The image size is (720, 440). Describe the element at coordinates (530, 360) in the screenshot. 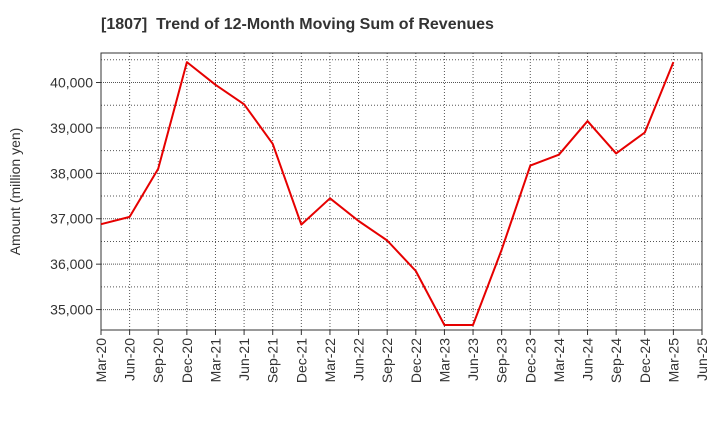

I see `x-tick-label: Dec-23` at that location.